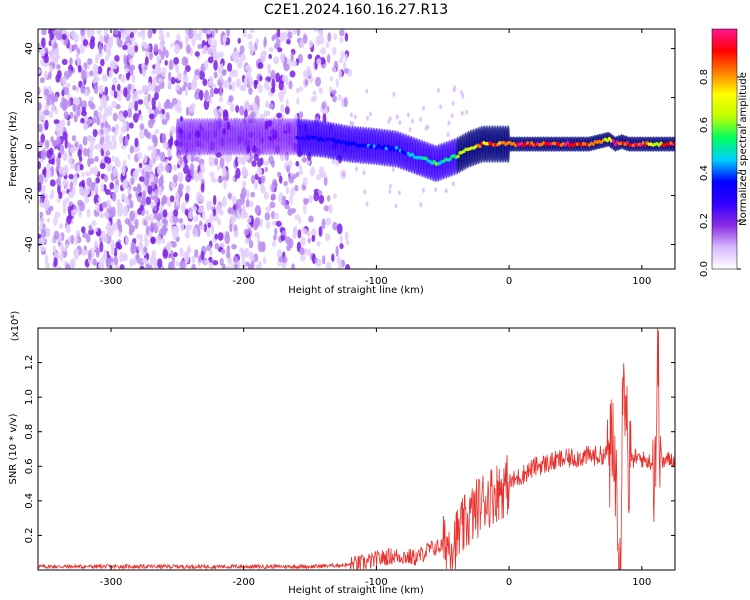  What do you see at coordinates (29, 466) in the screenshot?
I see `snr-y-tick-label: 0.6` at bounding box center [29, 466].